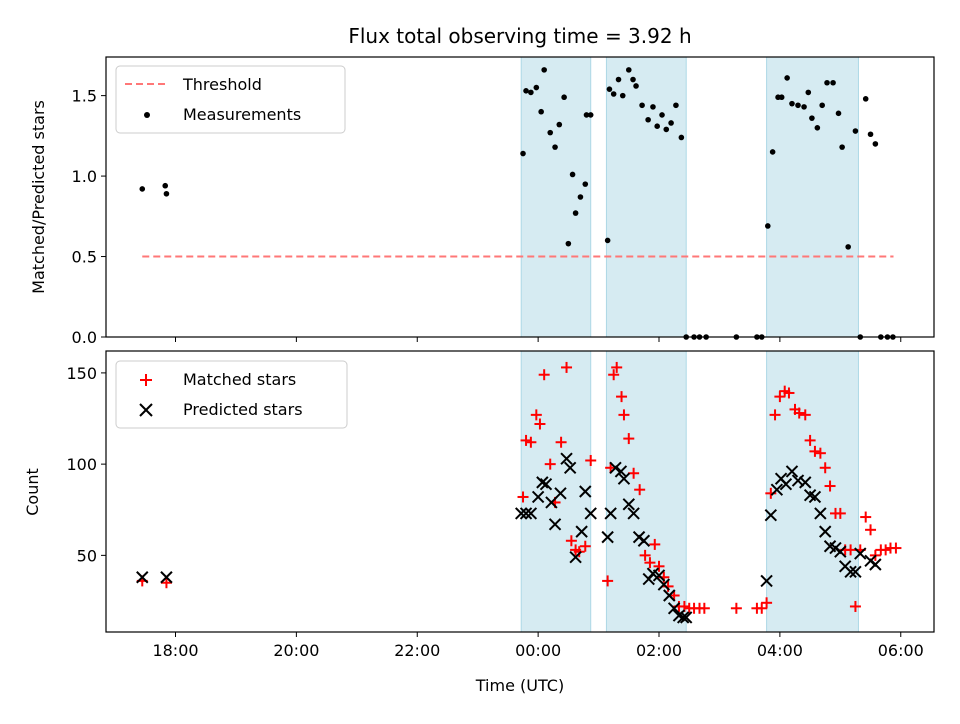  I want to click on x-tick-label: 22:00, so click(417, 650).